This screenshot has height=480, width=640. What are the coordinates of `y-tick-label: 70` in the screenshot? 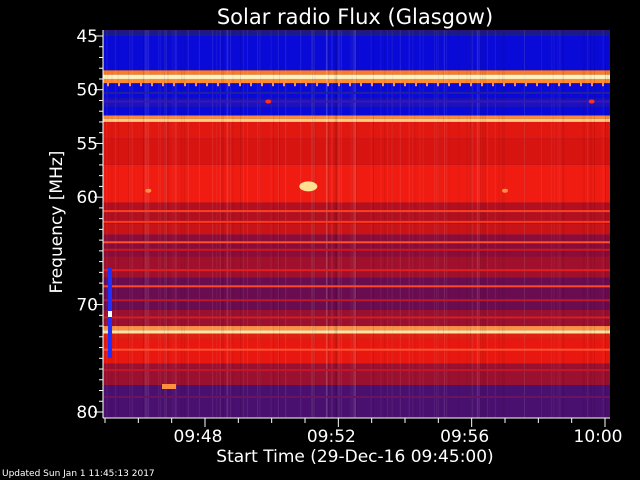 It's located at (87, 306).